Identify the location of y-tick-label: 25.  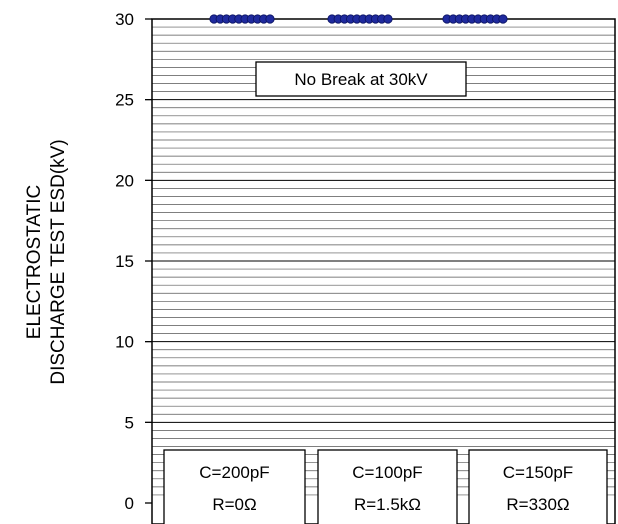
(124, 100).